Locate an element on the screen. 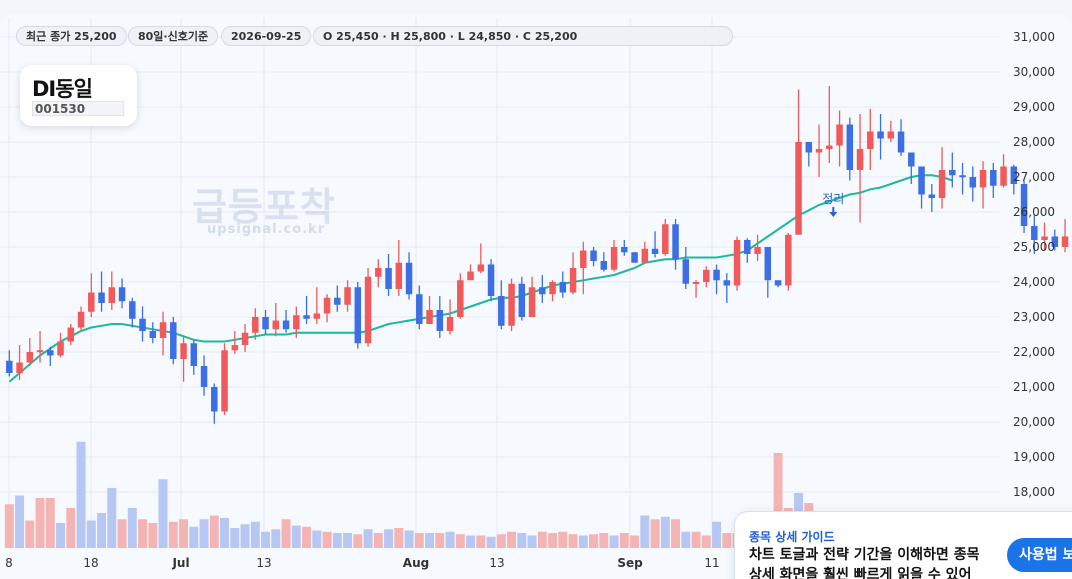  y-tick-label: 20,000 is located at coordinates (1034, 422).